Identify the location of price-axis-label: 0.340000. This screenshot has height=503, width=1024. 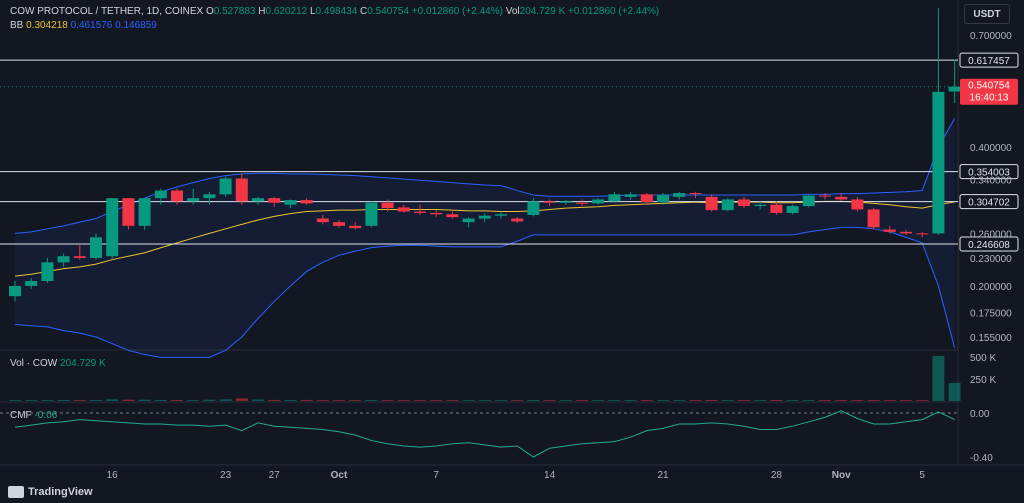
(991, 181).